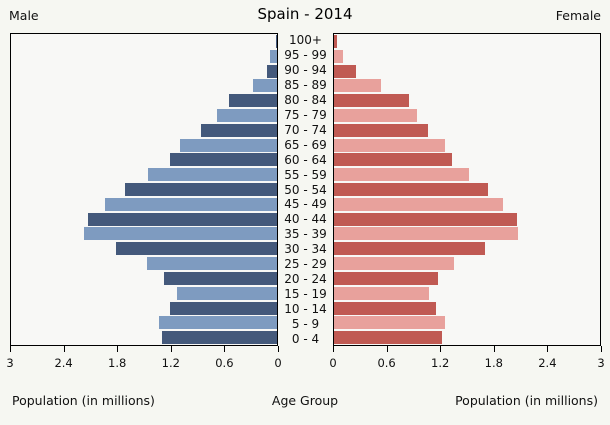 The height and width of the screenshot is (425, 610). Describe the element at coordinates (305, 40) in the screenshot. I see `age-group-label-100plus: 100+` at that location.